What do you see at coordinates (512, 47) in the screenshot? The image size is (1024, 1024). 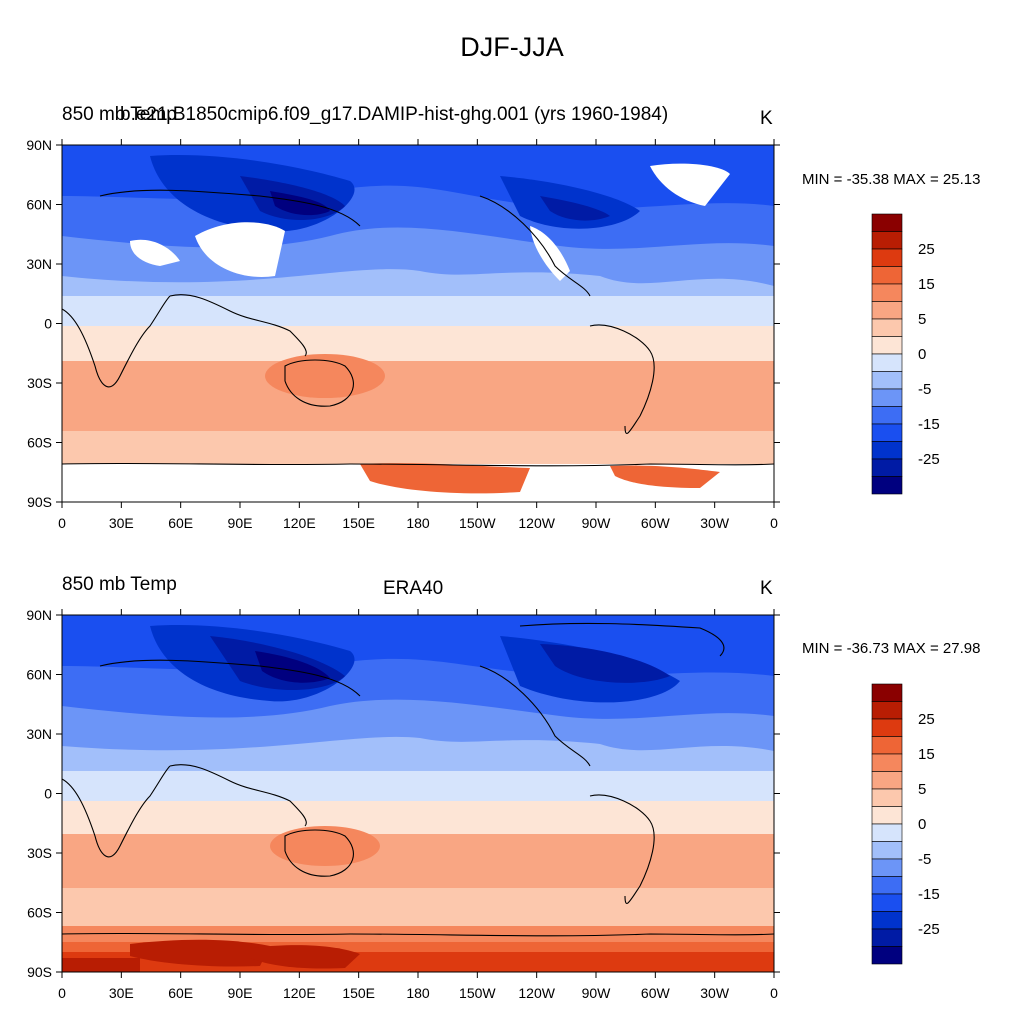 I see `figure-title: DJF-JJA` at bounding box center [512, 47].